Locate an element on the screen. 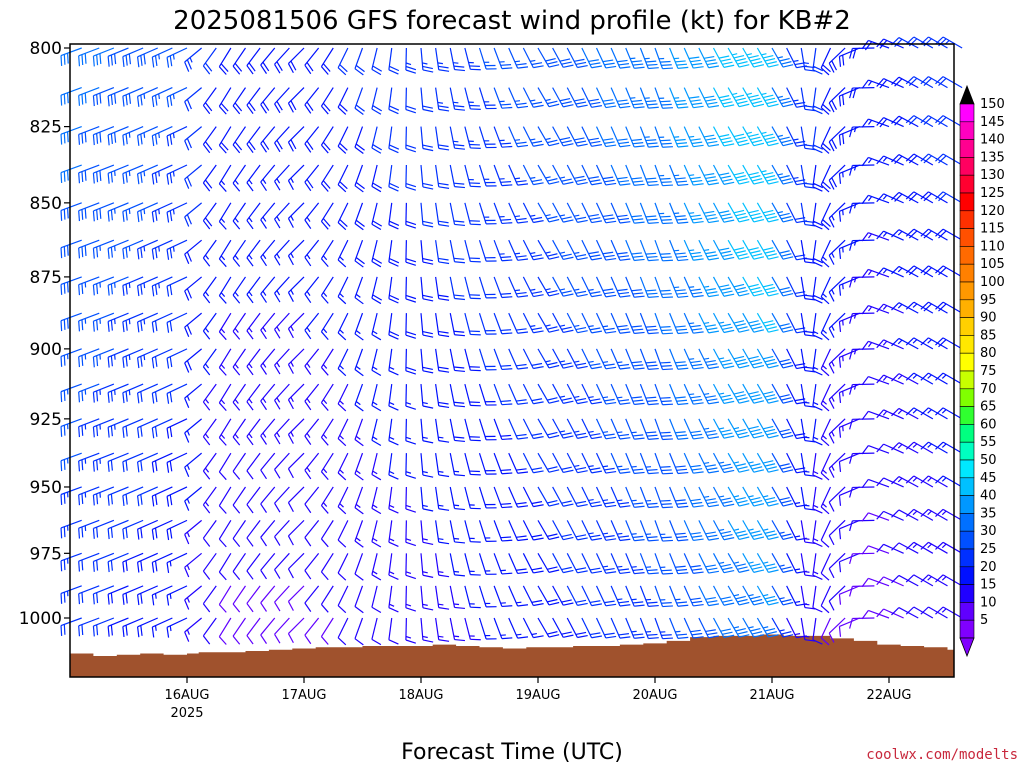 This screenshot has width=1024, height=768. colorbar-cell is located at coordinates (967, 308).